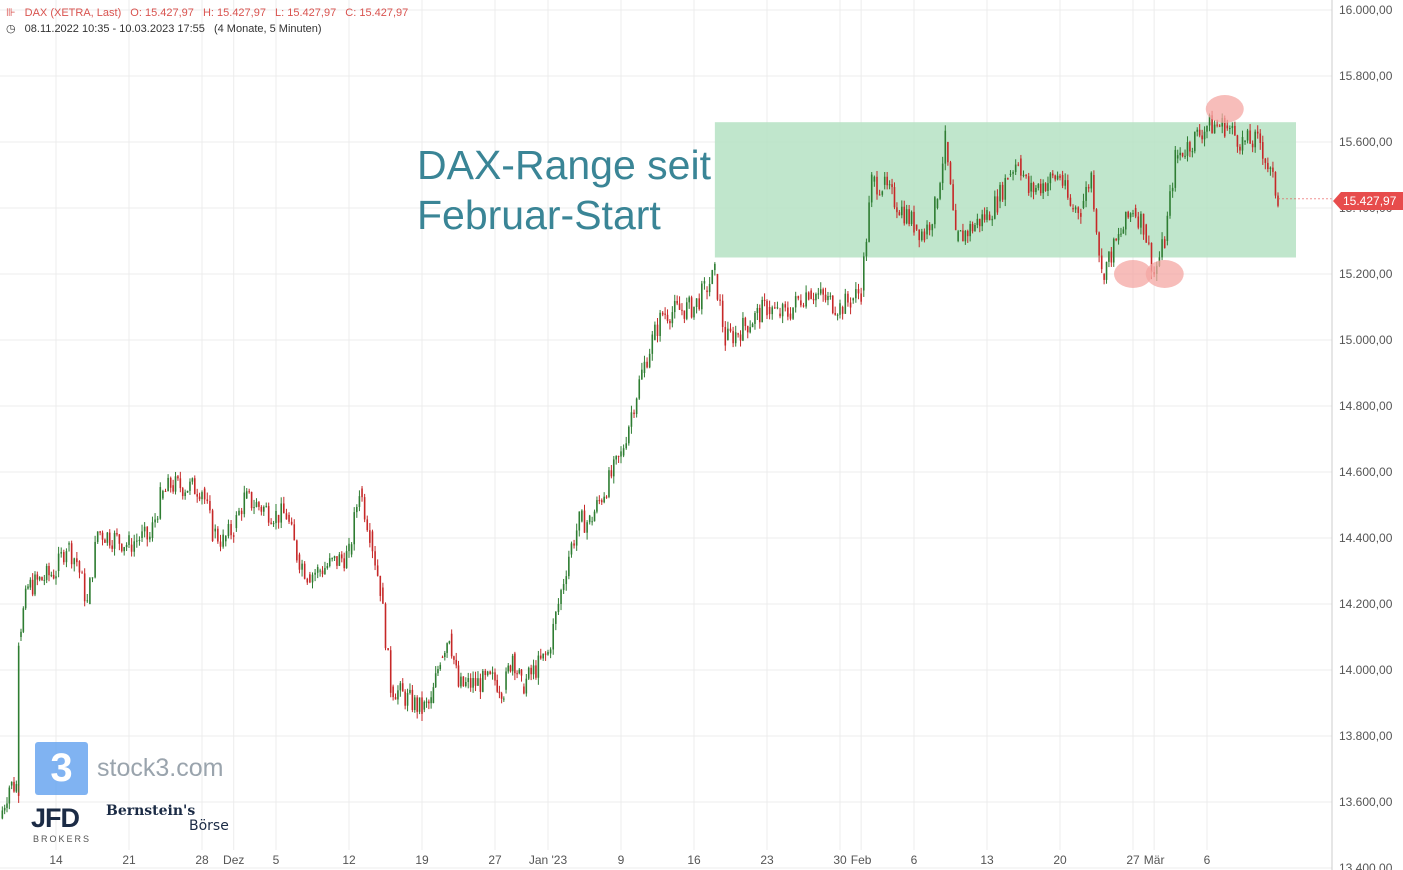  What do you see at coordinates (1368, 201) in the screenshot?
I see `last-price-tag: 15.427,97` at bounding box center [1368, 201].